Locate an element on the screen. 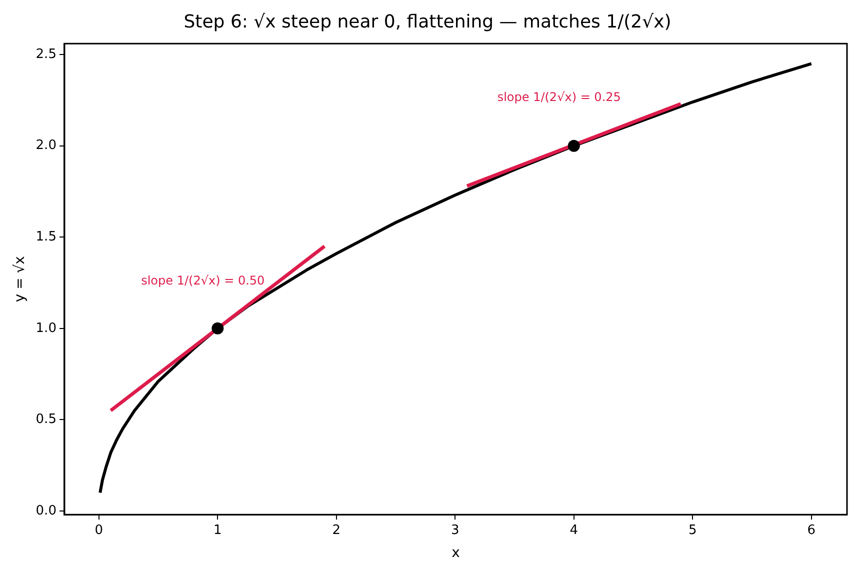 This screenshot has height=574, width=863. y-tick-label: 1.0 is located at coordinates (46, 328).